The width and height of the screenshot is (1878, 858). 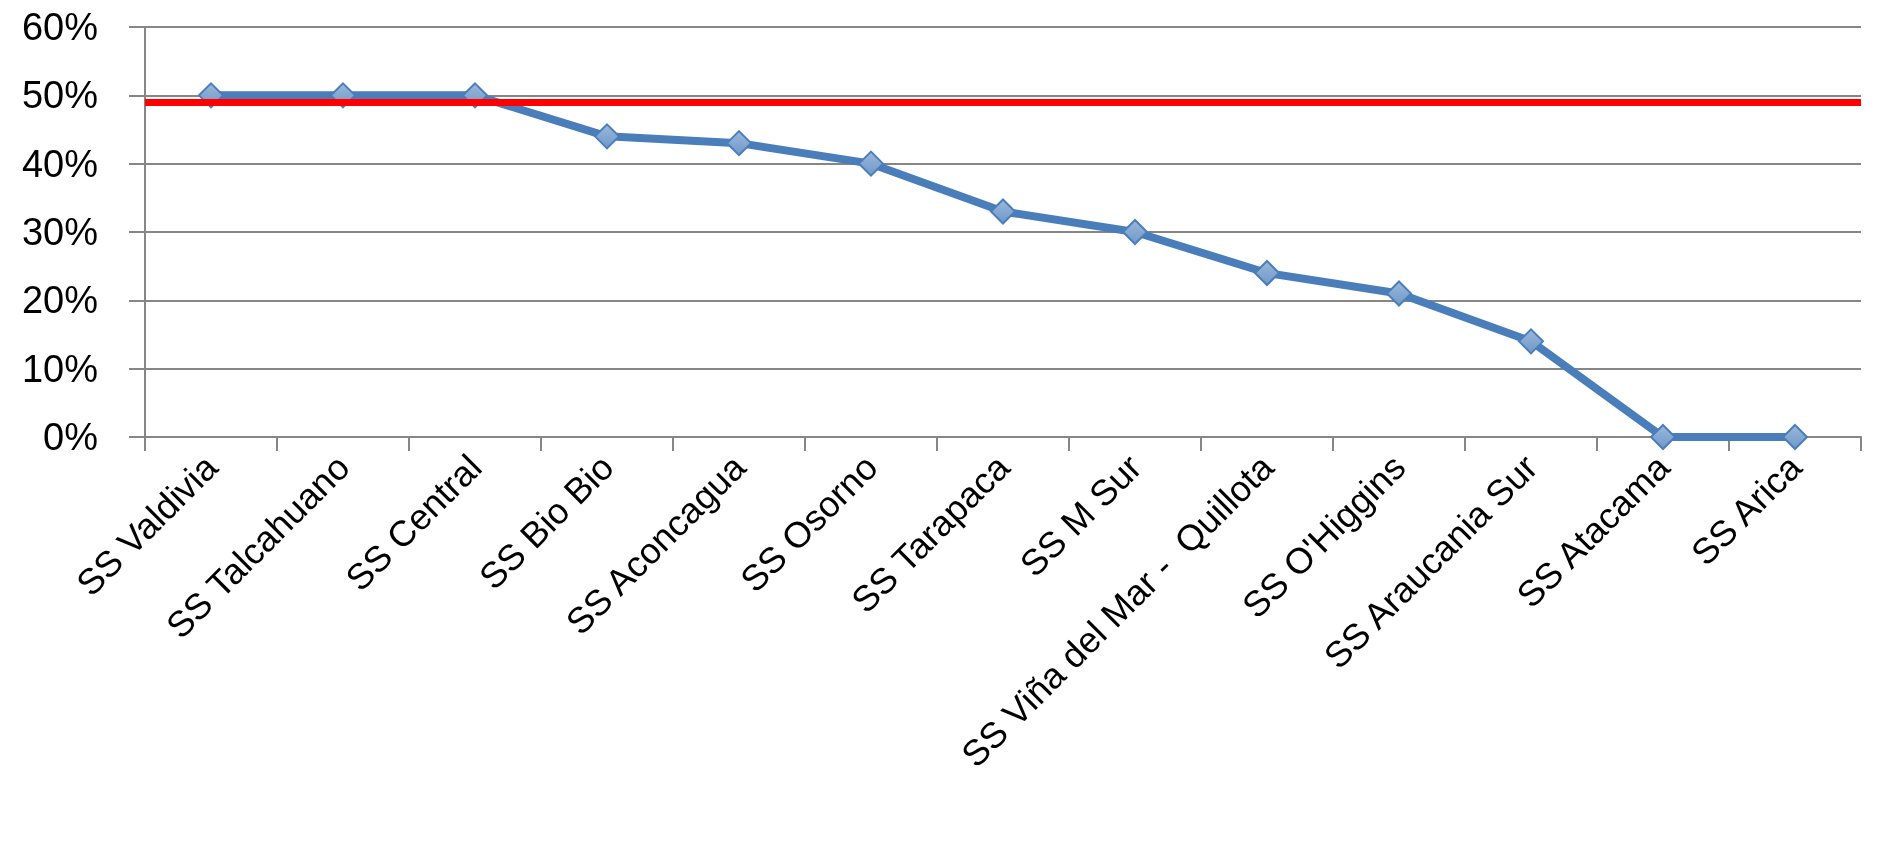 What do you see at coordinates (59, 300) in the screenshot?
I see `y-tick-label: 20%` at bounding box center [59, 300].